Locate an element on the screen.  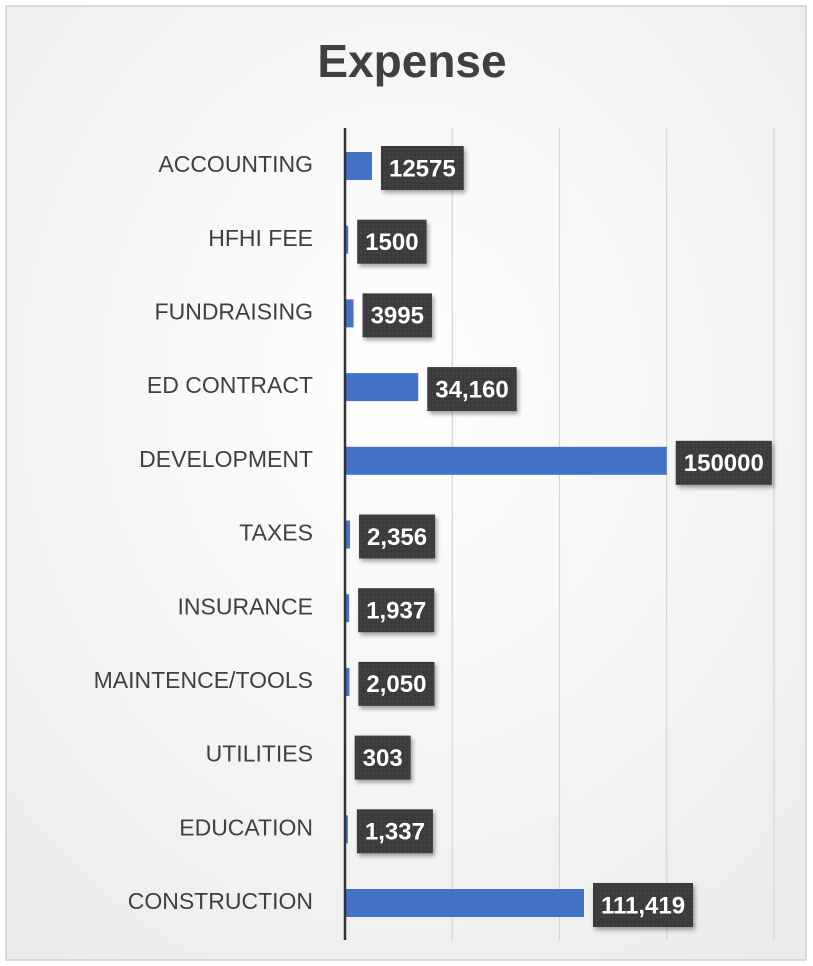
y-tick-label: ED CONTRACT is located at coordinates (230, 385).